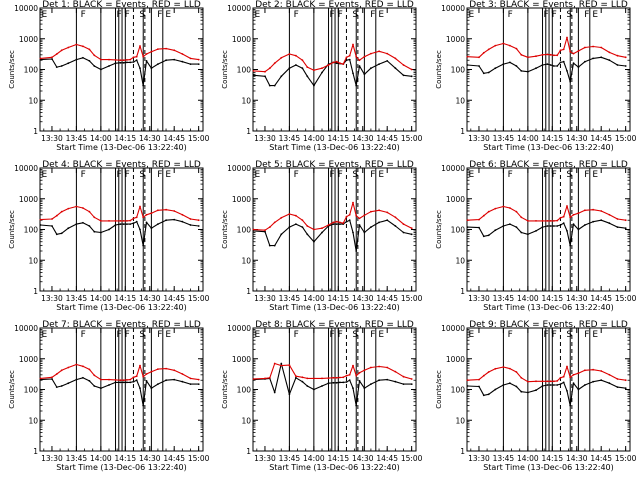  I want to click on plot-frame, so click(121, 69).